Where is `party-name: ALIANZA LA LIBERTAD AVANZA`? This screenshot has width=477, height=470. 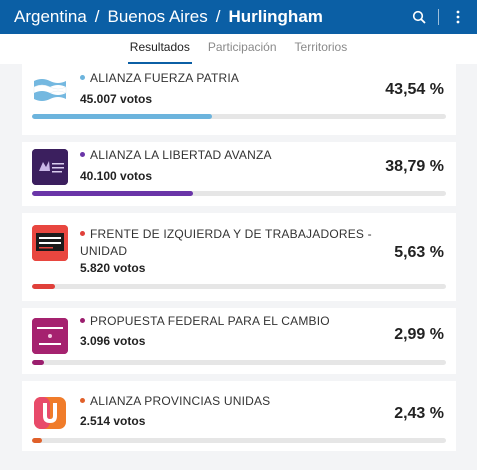 party-name: ALIANZA LA LIBERTAD AVANZA is located at coordinates (176, 155).